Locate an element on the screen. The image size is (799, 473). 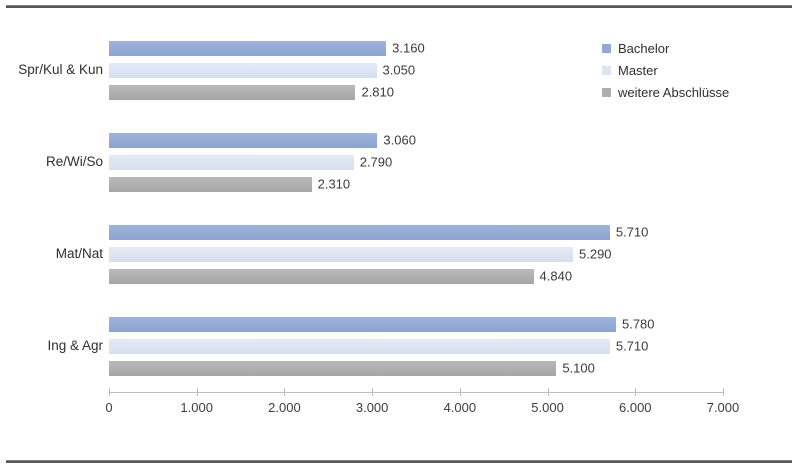
data-label: 4.840 is located at coordinates (556, 276).